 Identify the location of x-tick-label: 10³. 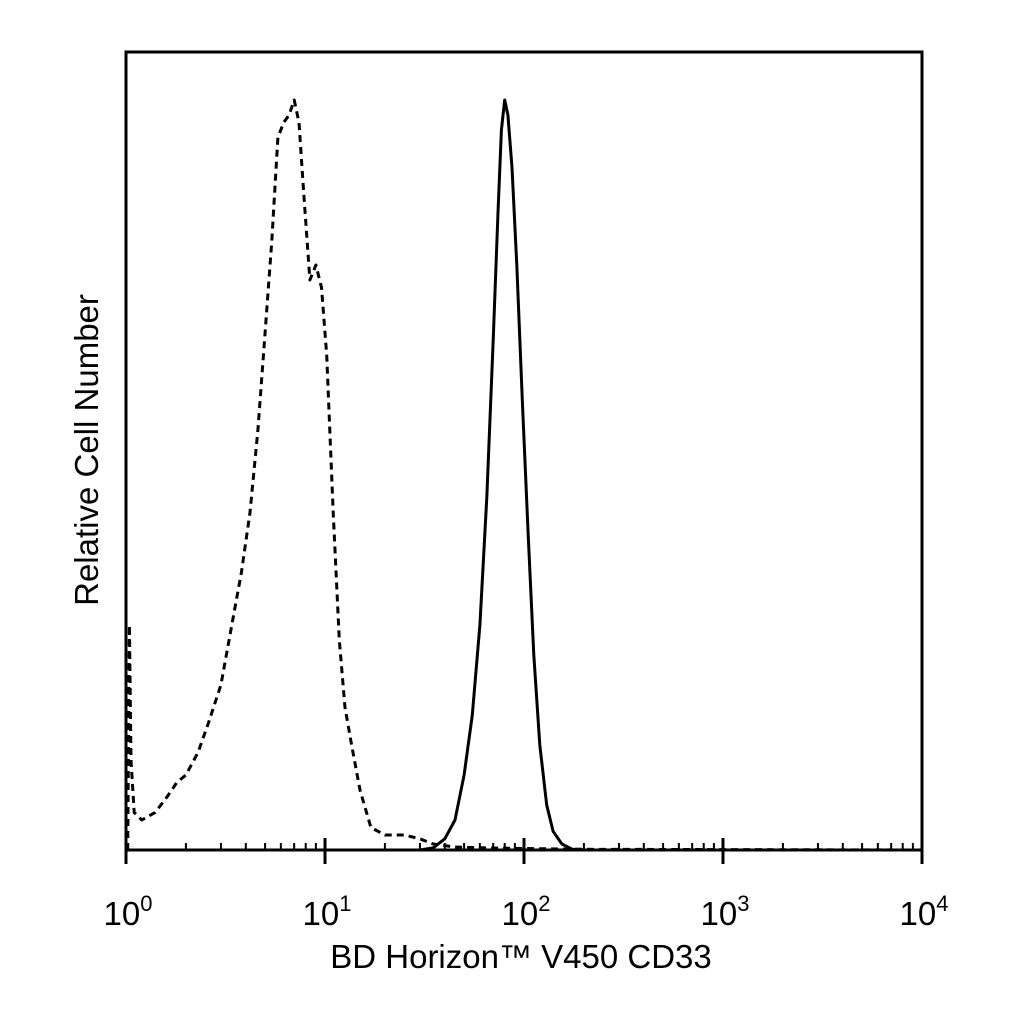
(725, 911).